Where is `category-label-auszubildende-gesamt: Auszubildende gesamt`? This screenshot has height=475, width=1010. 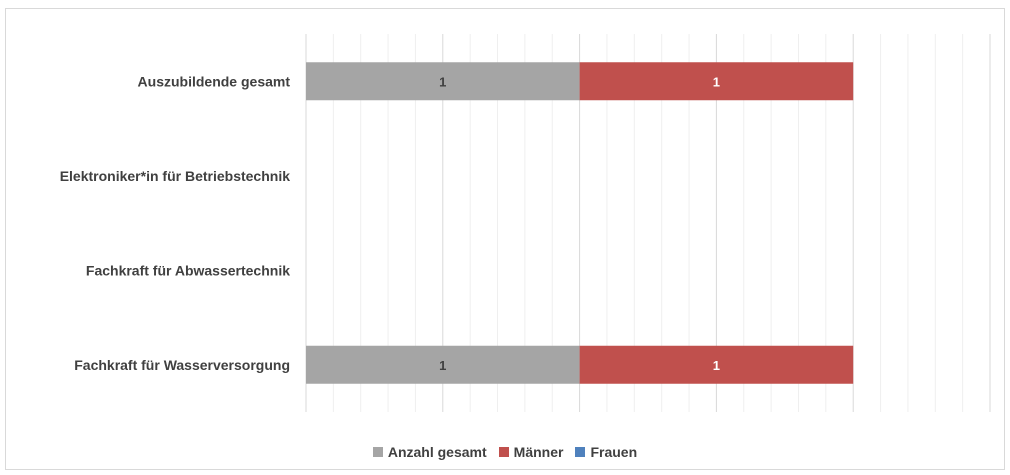
category-label-auszubildende-gesamt: Auszubildende gesamt is located at coordinates (214, 81).